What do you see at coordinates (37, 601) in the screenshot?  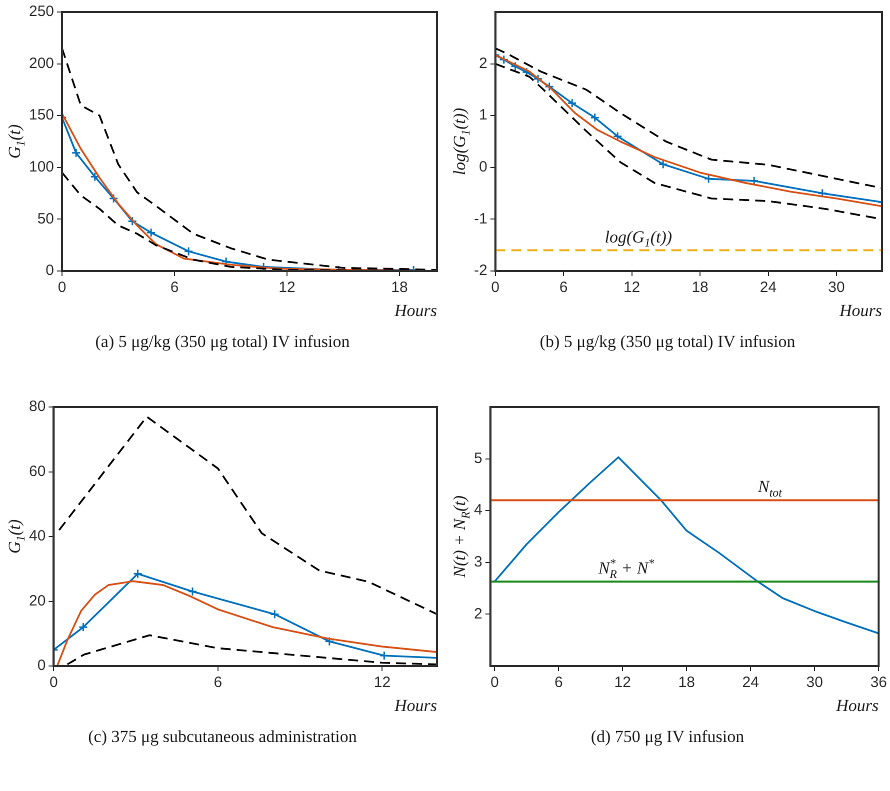 I see `y-tick-label: 20` at bounding box center [37, 601].